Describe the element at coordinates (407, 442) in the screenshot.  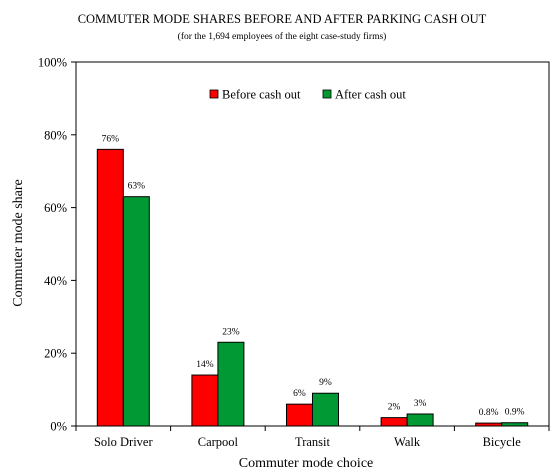
I see `category-label: Walk` at that location.